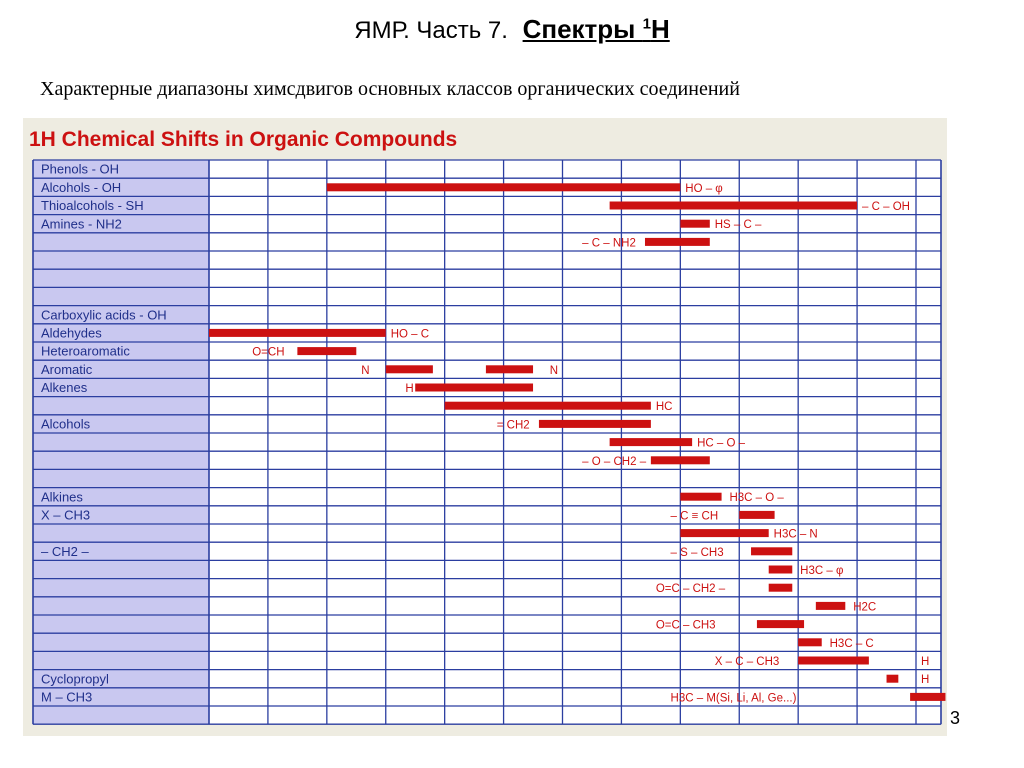  I want to click on structure-annotation: H2C, so click(864, 607).